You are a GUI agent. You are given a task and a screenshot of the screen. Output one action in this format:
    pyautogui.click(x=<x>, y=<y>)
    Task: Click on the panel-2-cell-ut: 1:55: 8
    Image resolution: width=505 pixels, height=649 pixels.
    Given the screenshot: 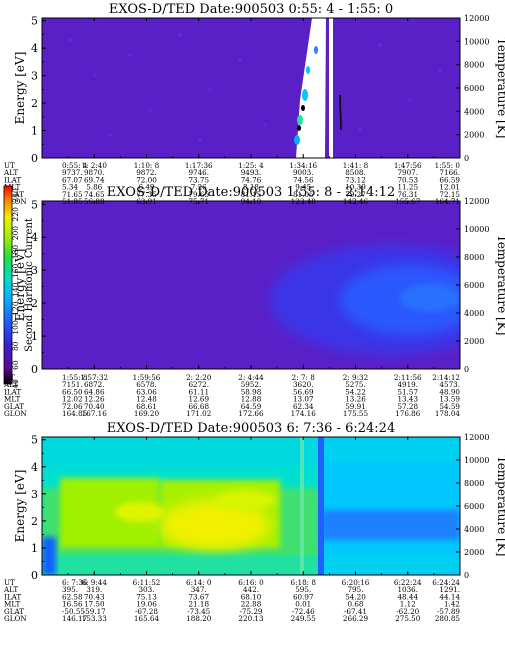 What is the action you would take?
    pyautogui.click(x=75, y=377)
    